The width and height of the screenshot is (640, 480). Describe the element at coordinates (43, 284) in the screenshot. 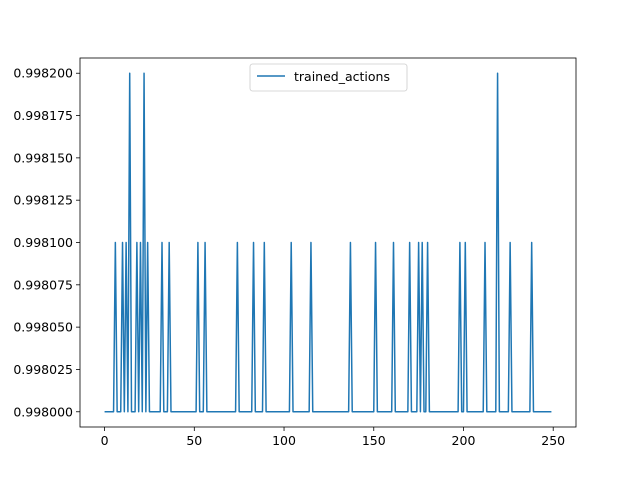

I see `y-tick-label: 0.998075` at that location.